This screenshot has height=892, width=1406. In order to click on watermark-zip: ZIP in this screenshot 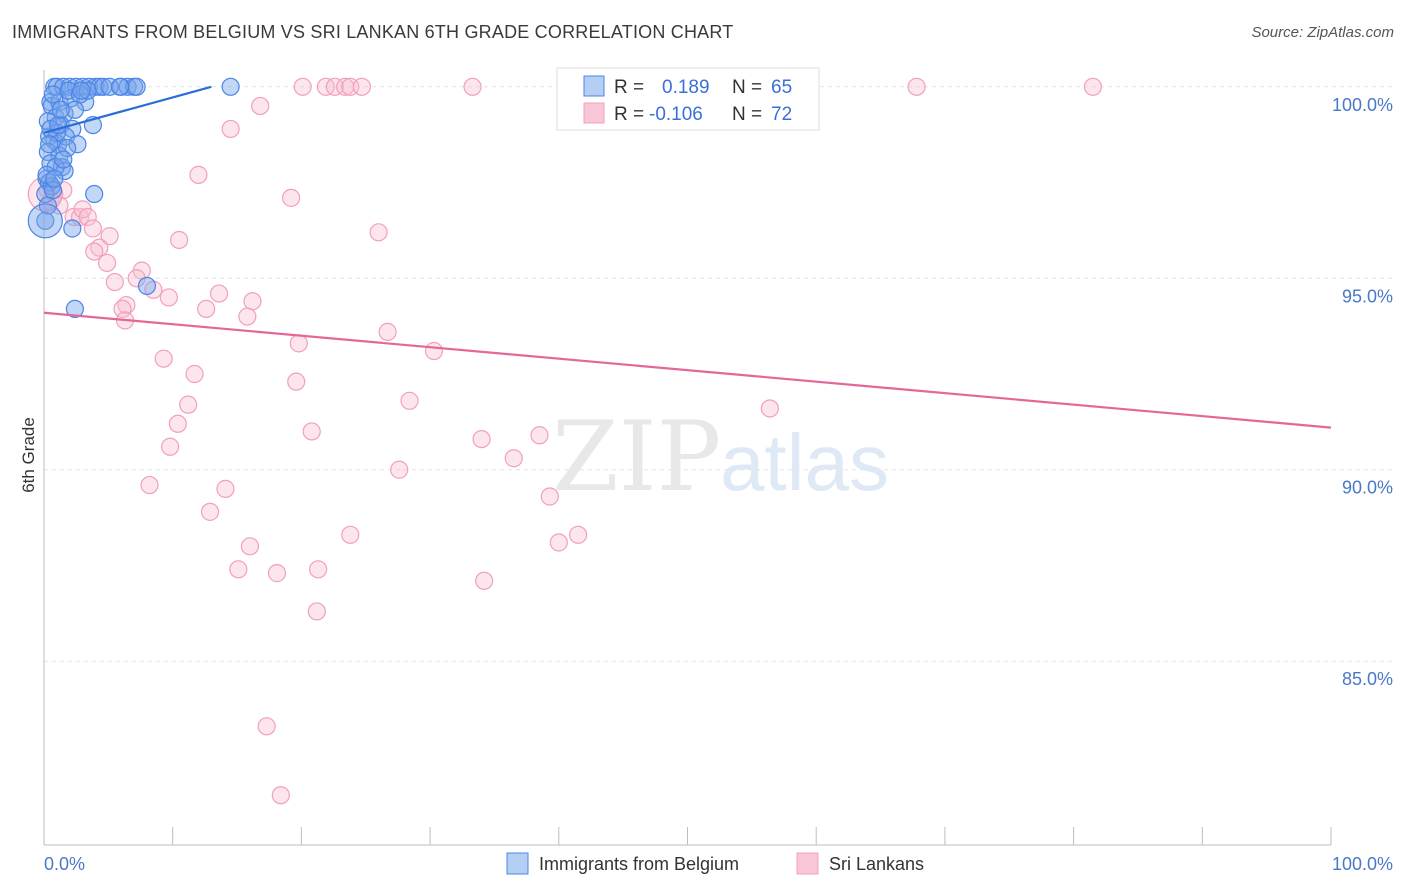, I will do `click(636, 457)`.